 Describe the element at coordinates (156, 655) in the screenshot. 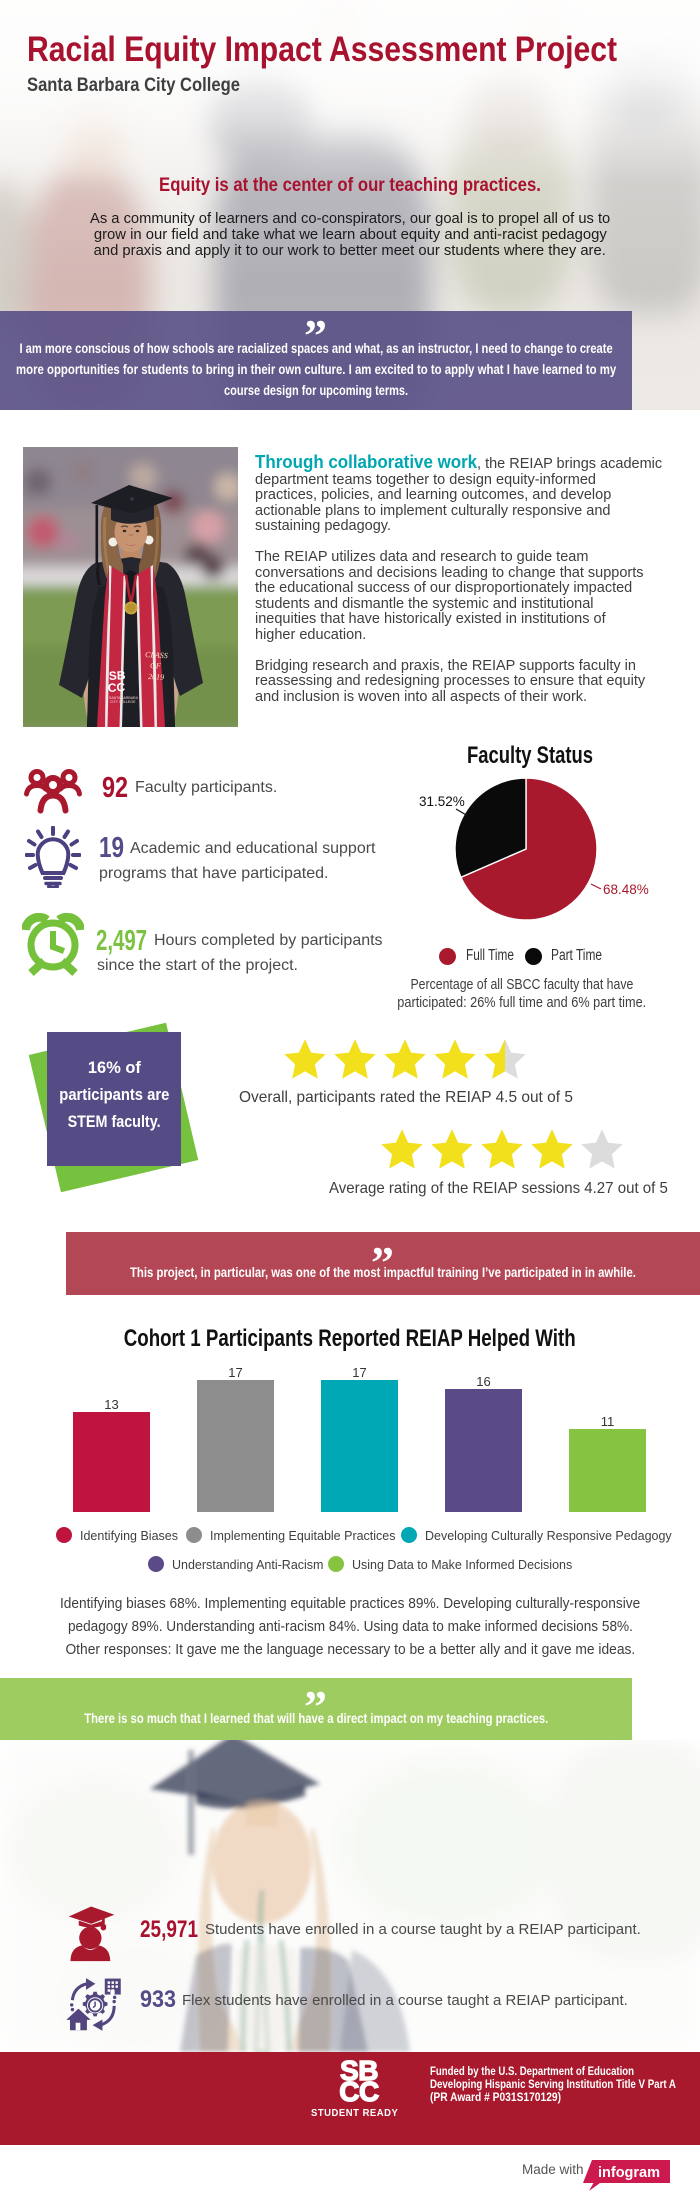

I see `svg-text: CLASS` at that location.